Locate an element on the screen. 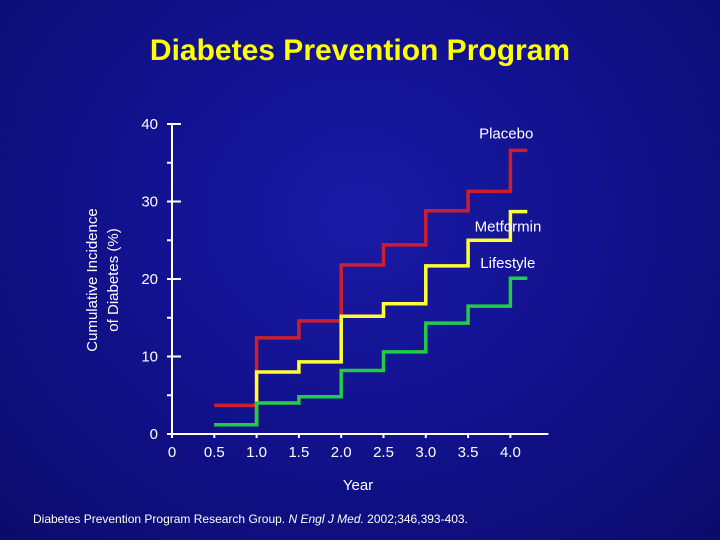  y-tick-label: 0 is located at coordinates (154, 434).